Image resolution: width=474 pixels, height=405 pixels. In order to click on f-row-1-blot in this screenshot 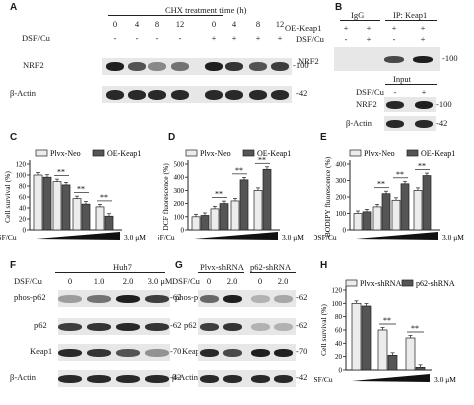, I will do `click(114, 326)`.